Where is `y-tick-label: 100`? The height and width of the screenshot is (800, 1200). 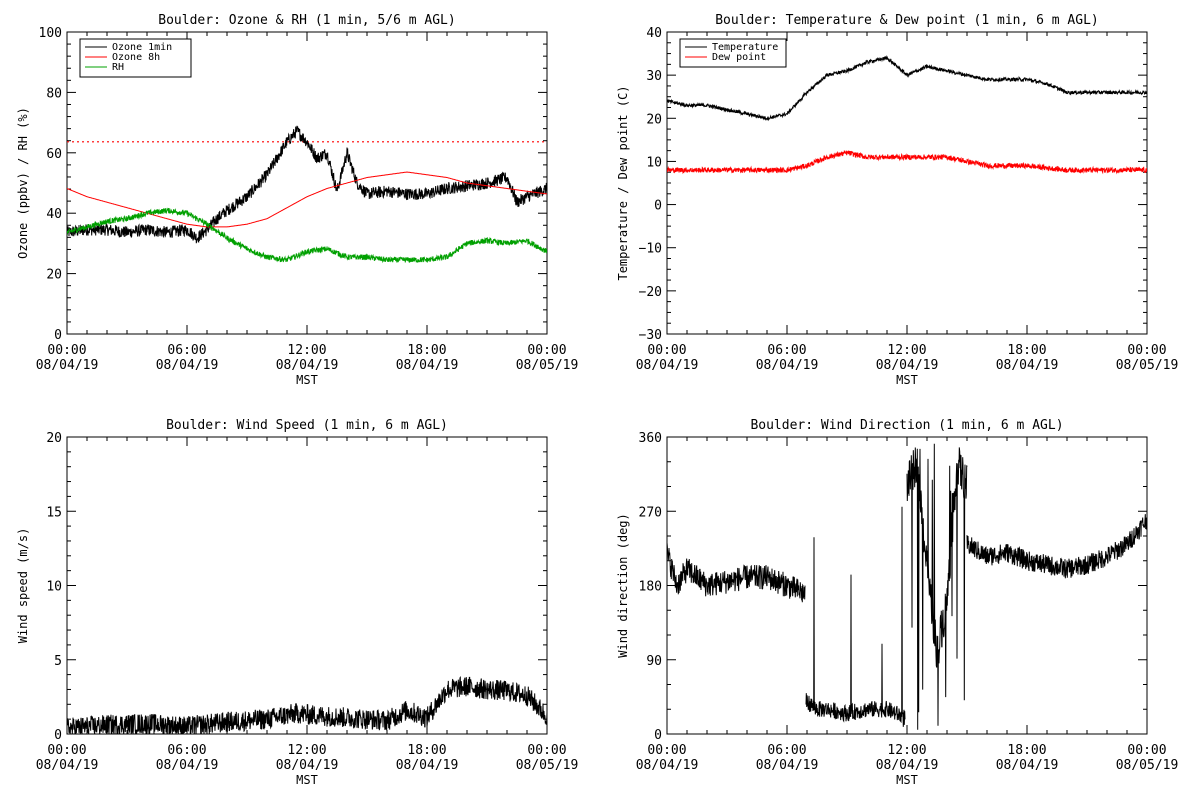 y-tick-label: 100 is located at coordinates (50, 33).